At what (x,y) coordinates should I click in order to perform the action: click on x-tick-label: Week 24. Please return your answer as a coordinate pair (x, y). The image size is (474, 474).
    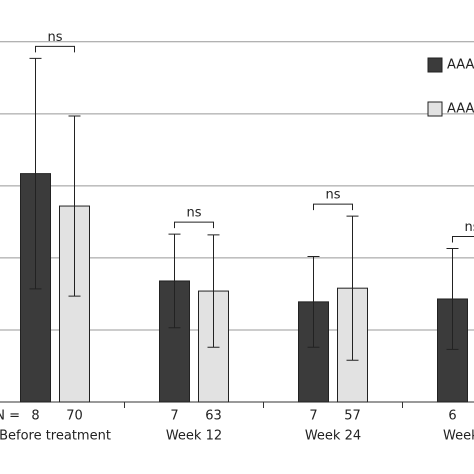
    Looking at the image, I should click on (333, 436).